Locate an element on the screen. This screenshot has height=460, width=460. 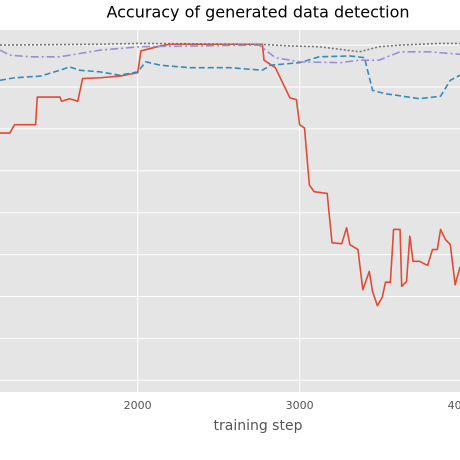
x-axis-label: training step is located at coordinates (258, 426).